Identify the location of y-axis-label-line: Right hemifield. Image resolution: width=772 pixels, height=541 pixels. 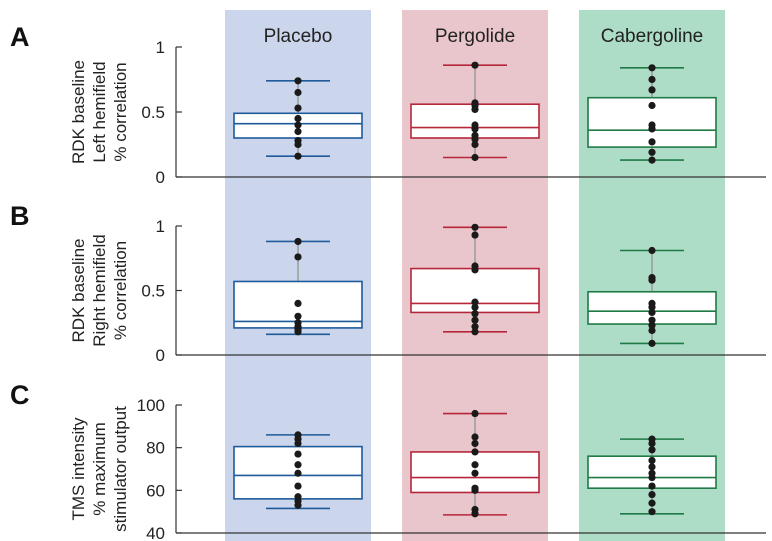
(99, 290).